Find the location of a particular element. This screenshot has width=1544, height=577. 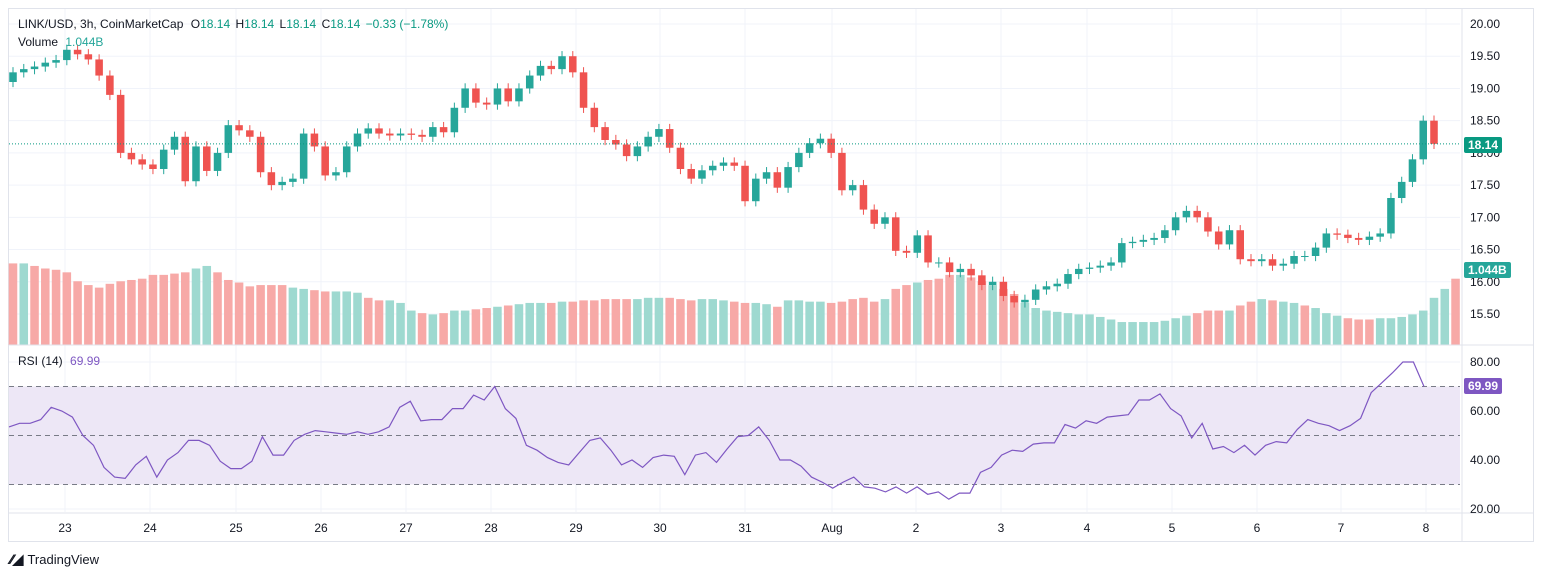

price-tick-label: 19.50 is located at coordinates (1485, 56).